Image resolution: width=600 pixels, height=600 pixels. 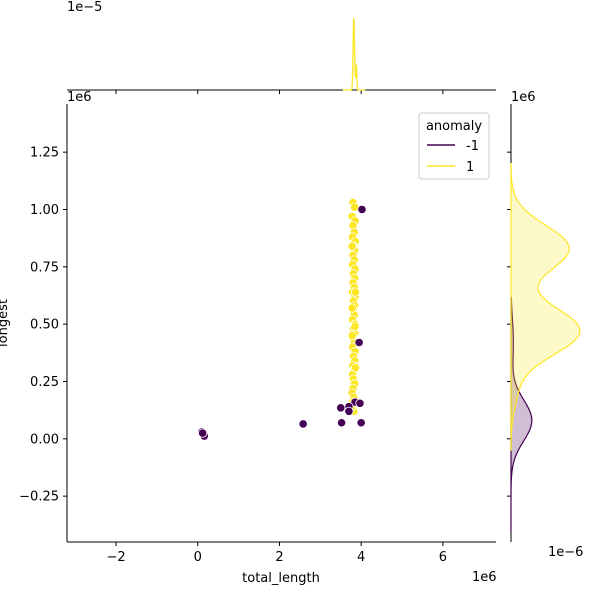 I want to click on right-marginal-plot: 1e6 1e−6, so click(x=545, y=325).